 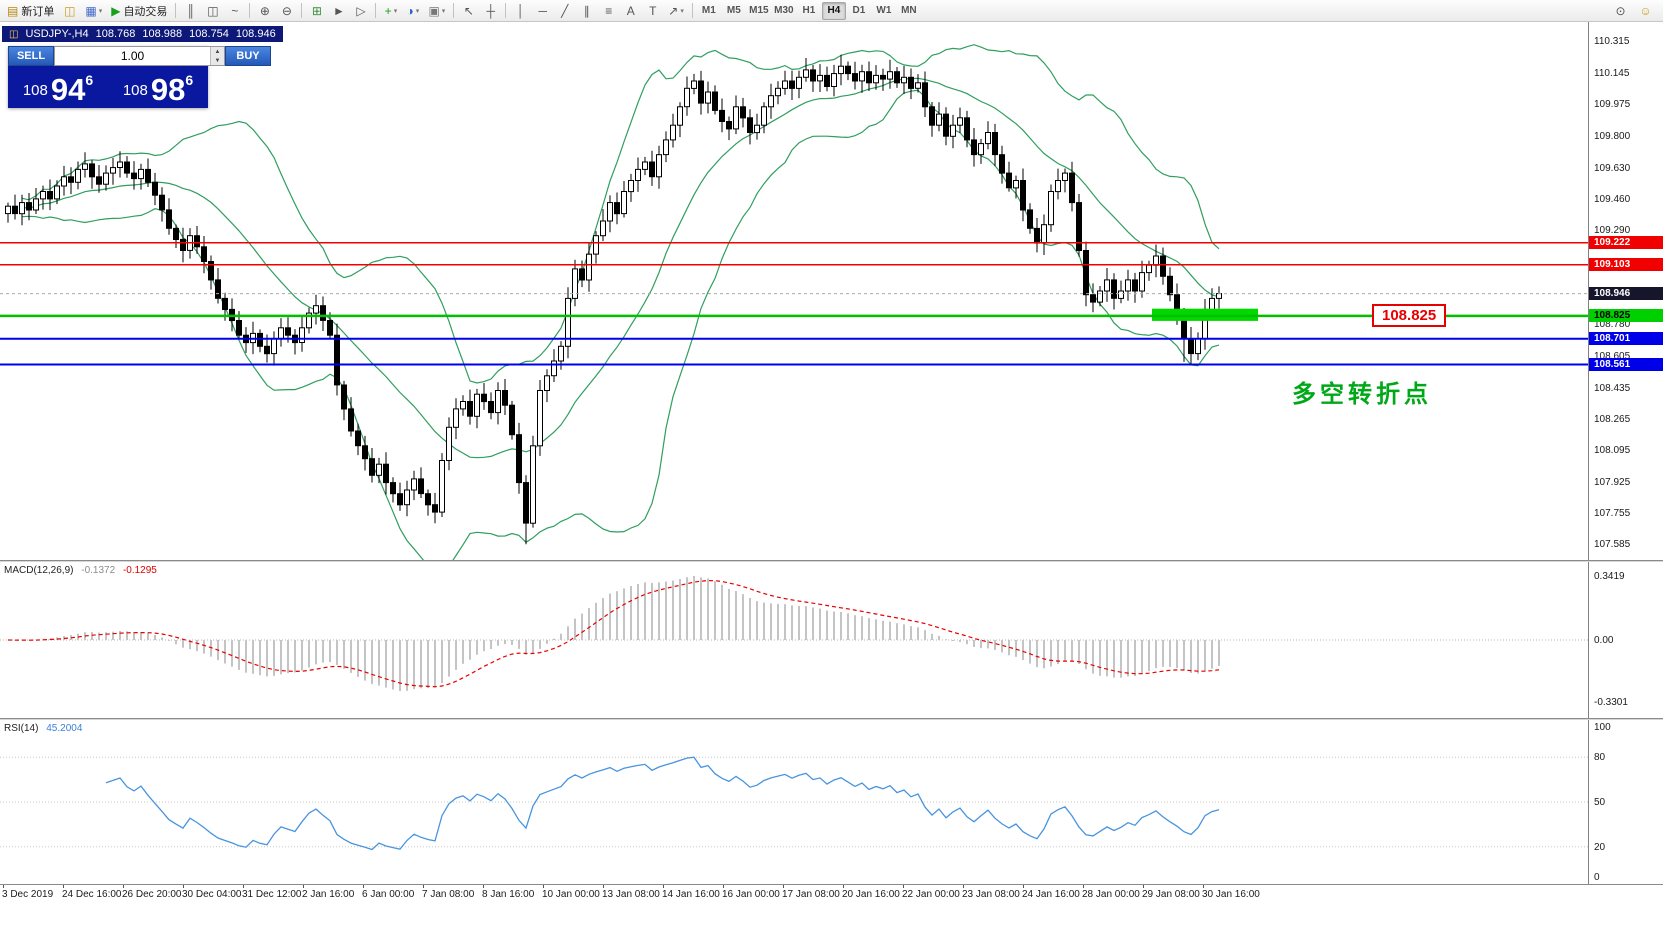 I want to click on buy-price: 108 98 6, so click(x=158, y=87).